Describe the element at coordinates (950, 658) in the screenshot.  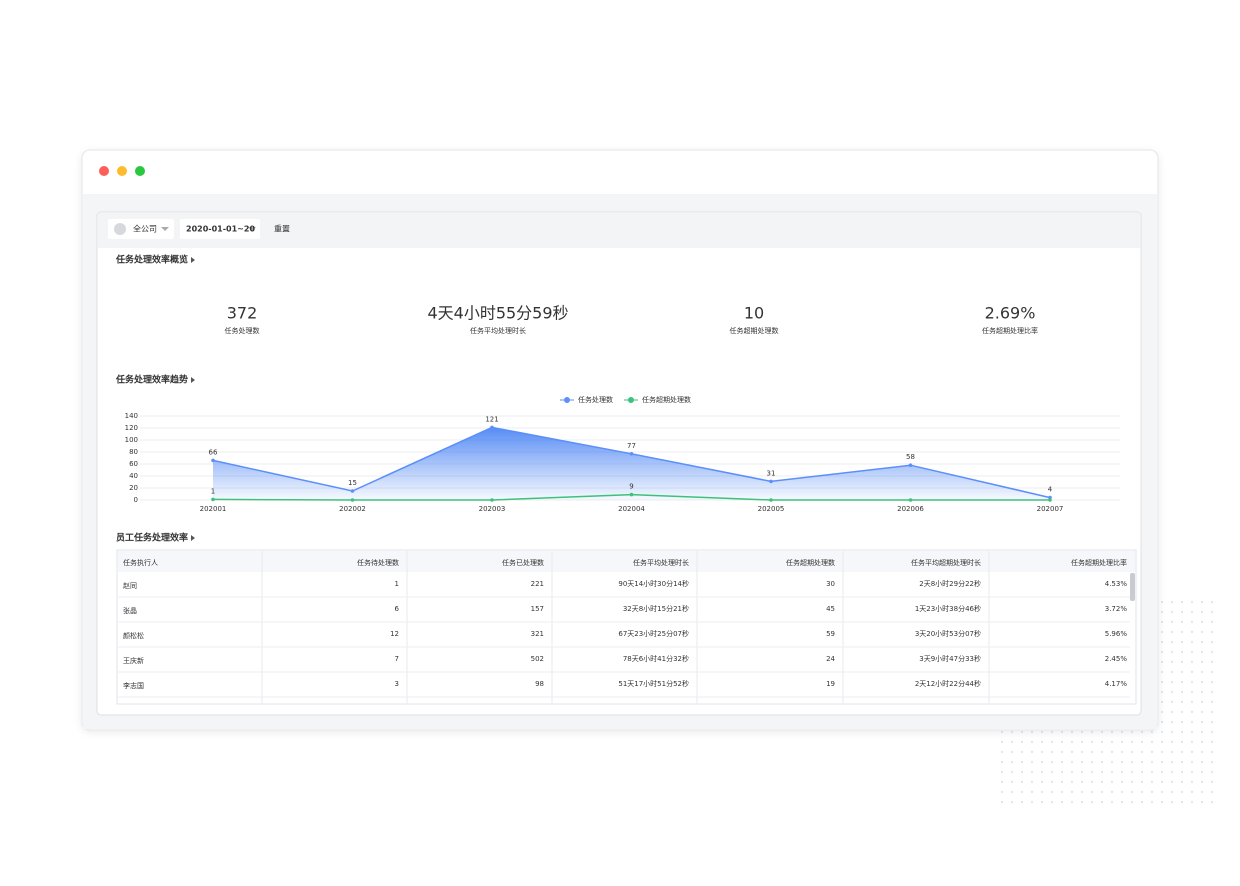
I see `td: 3天9小时47分33秒` at that location.